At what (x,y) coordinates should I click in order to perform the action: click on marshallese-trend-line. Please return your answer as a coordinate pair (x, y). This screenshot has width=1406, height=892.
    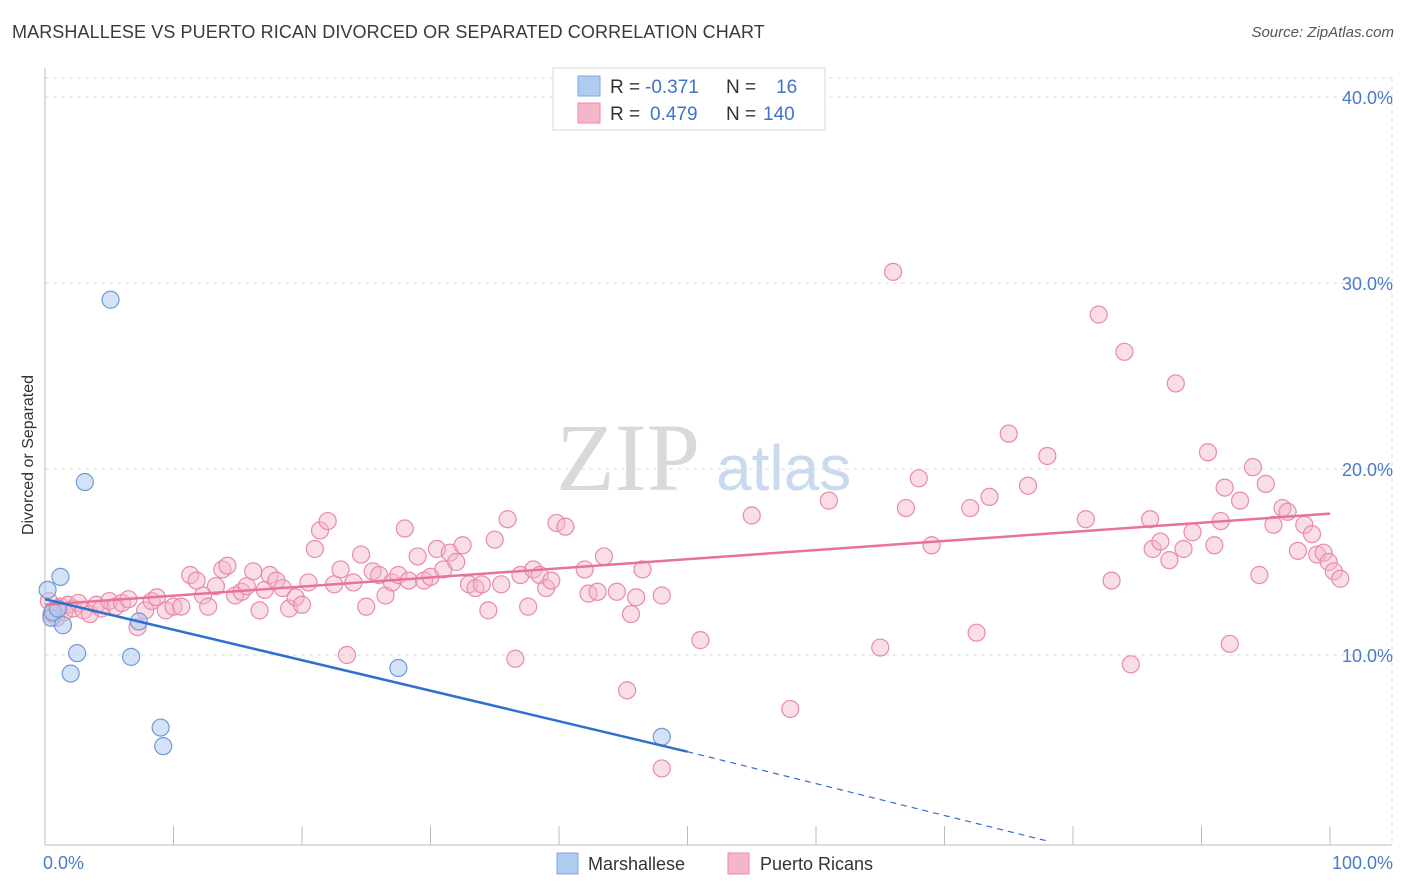
    Looking at the image, I should click on (366, 675).